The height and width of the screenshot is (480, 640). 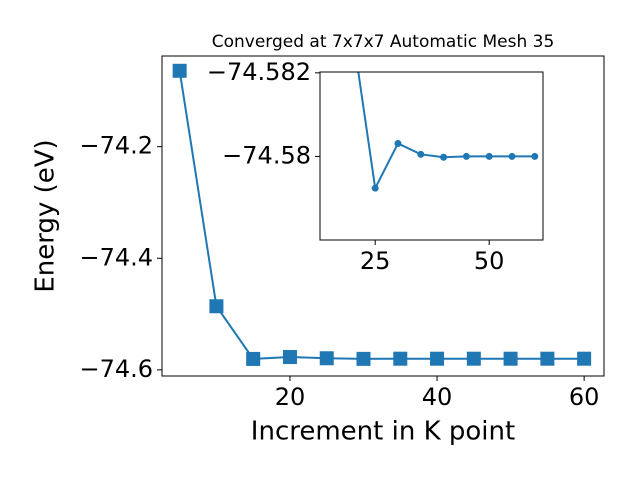 I want to click on y-axis-label: Energy (eV), so click(x=46, y=215).